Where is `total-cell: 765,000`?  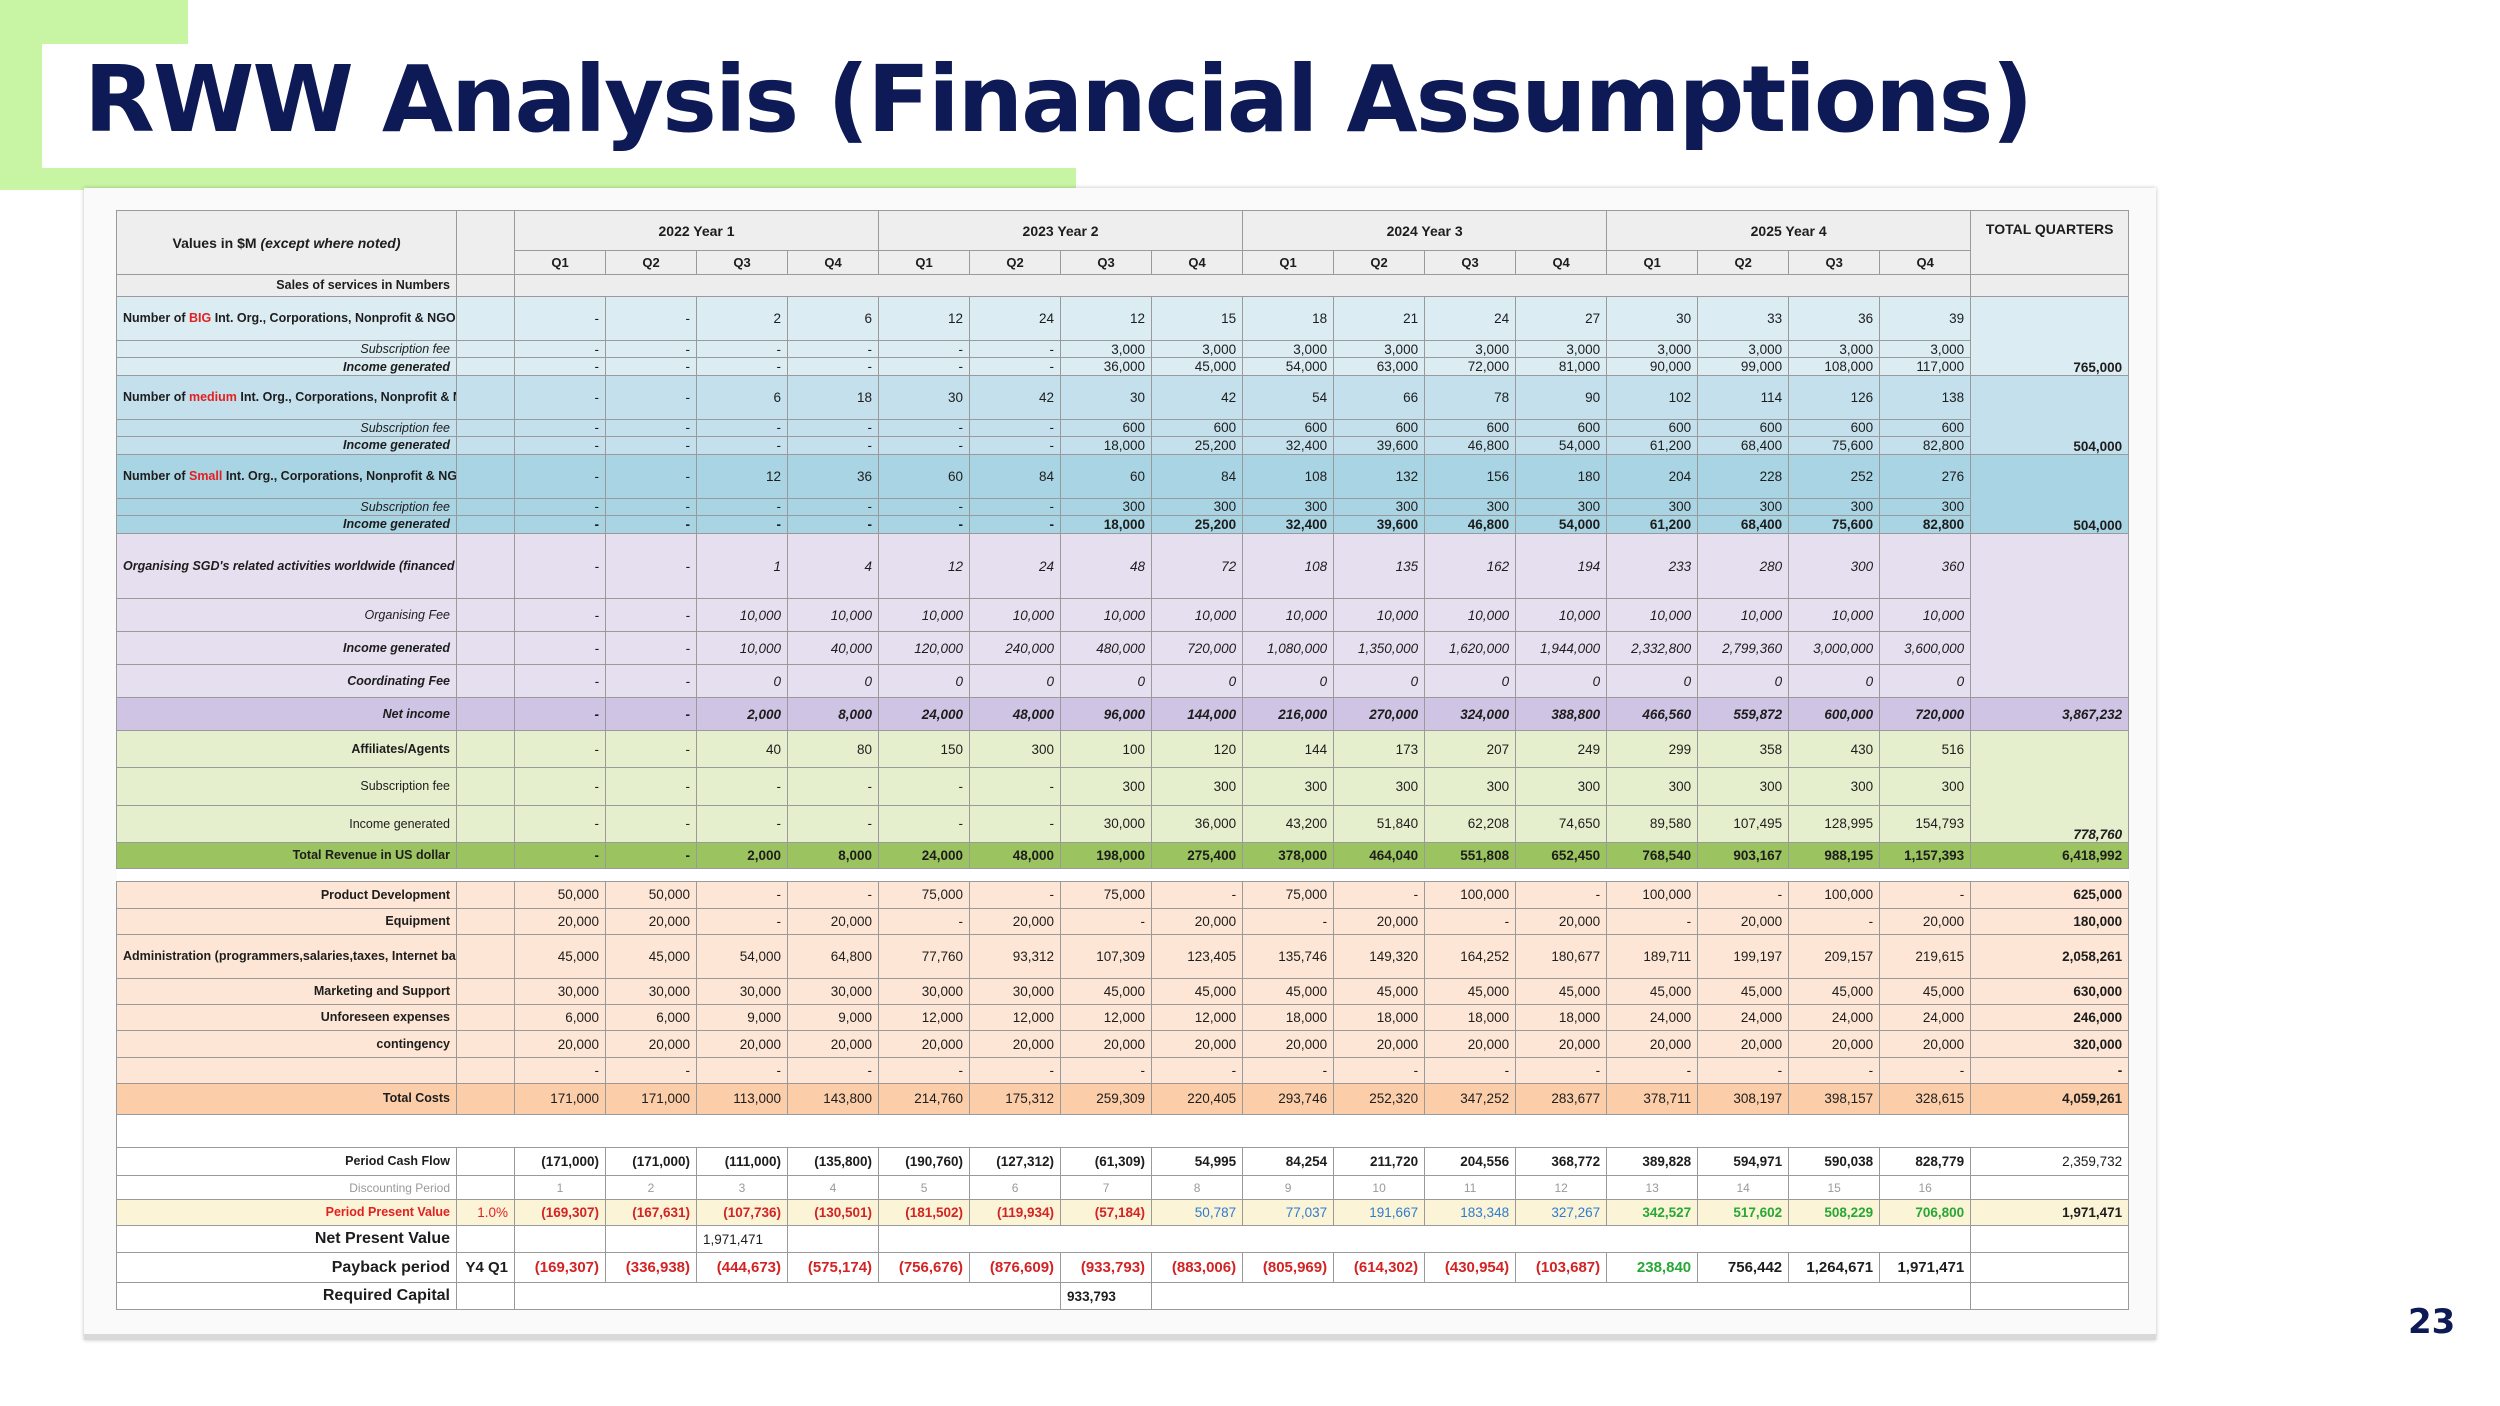 total-cell: 765,000 is located at coordinates (2050, 335).